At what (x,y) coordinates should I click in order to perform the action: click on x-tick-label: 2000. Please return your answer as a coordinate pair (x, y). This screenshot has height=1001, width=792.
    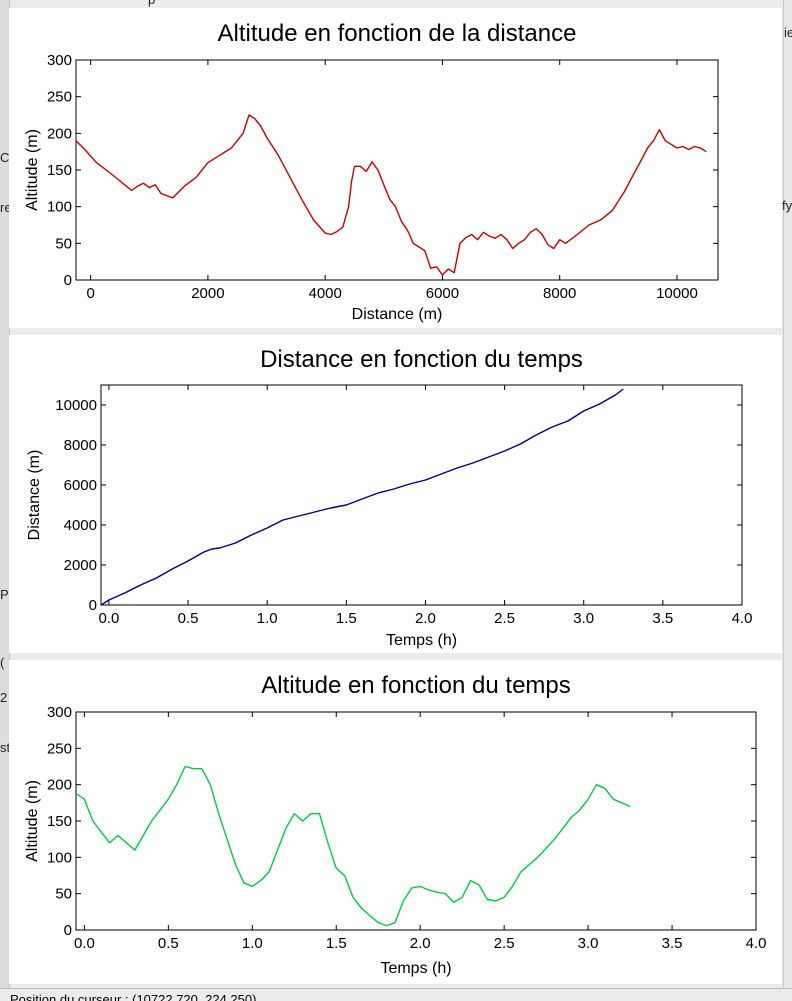
    Looking at the image, I should click on (207, 293).